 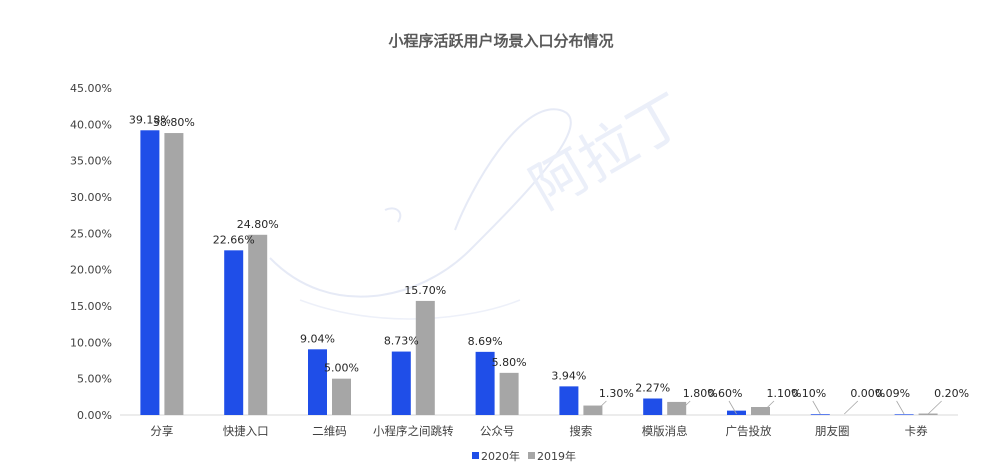 What do you see at coordinates (832, 431) in the screenshot?
I see `category-label: 朋友圈` at bounding box center [832, 431].